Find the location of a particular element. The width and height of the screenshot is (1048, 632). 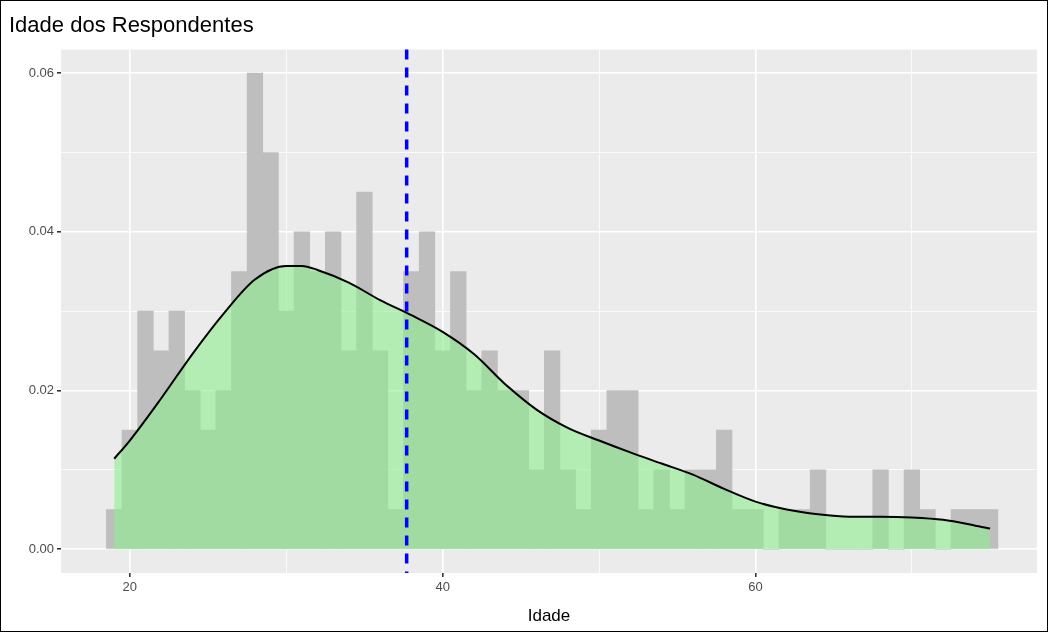

y-tick-label: 0.02 is located at coordinates (41, 390).